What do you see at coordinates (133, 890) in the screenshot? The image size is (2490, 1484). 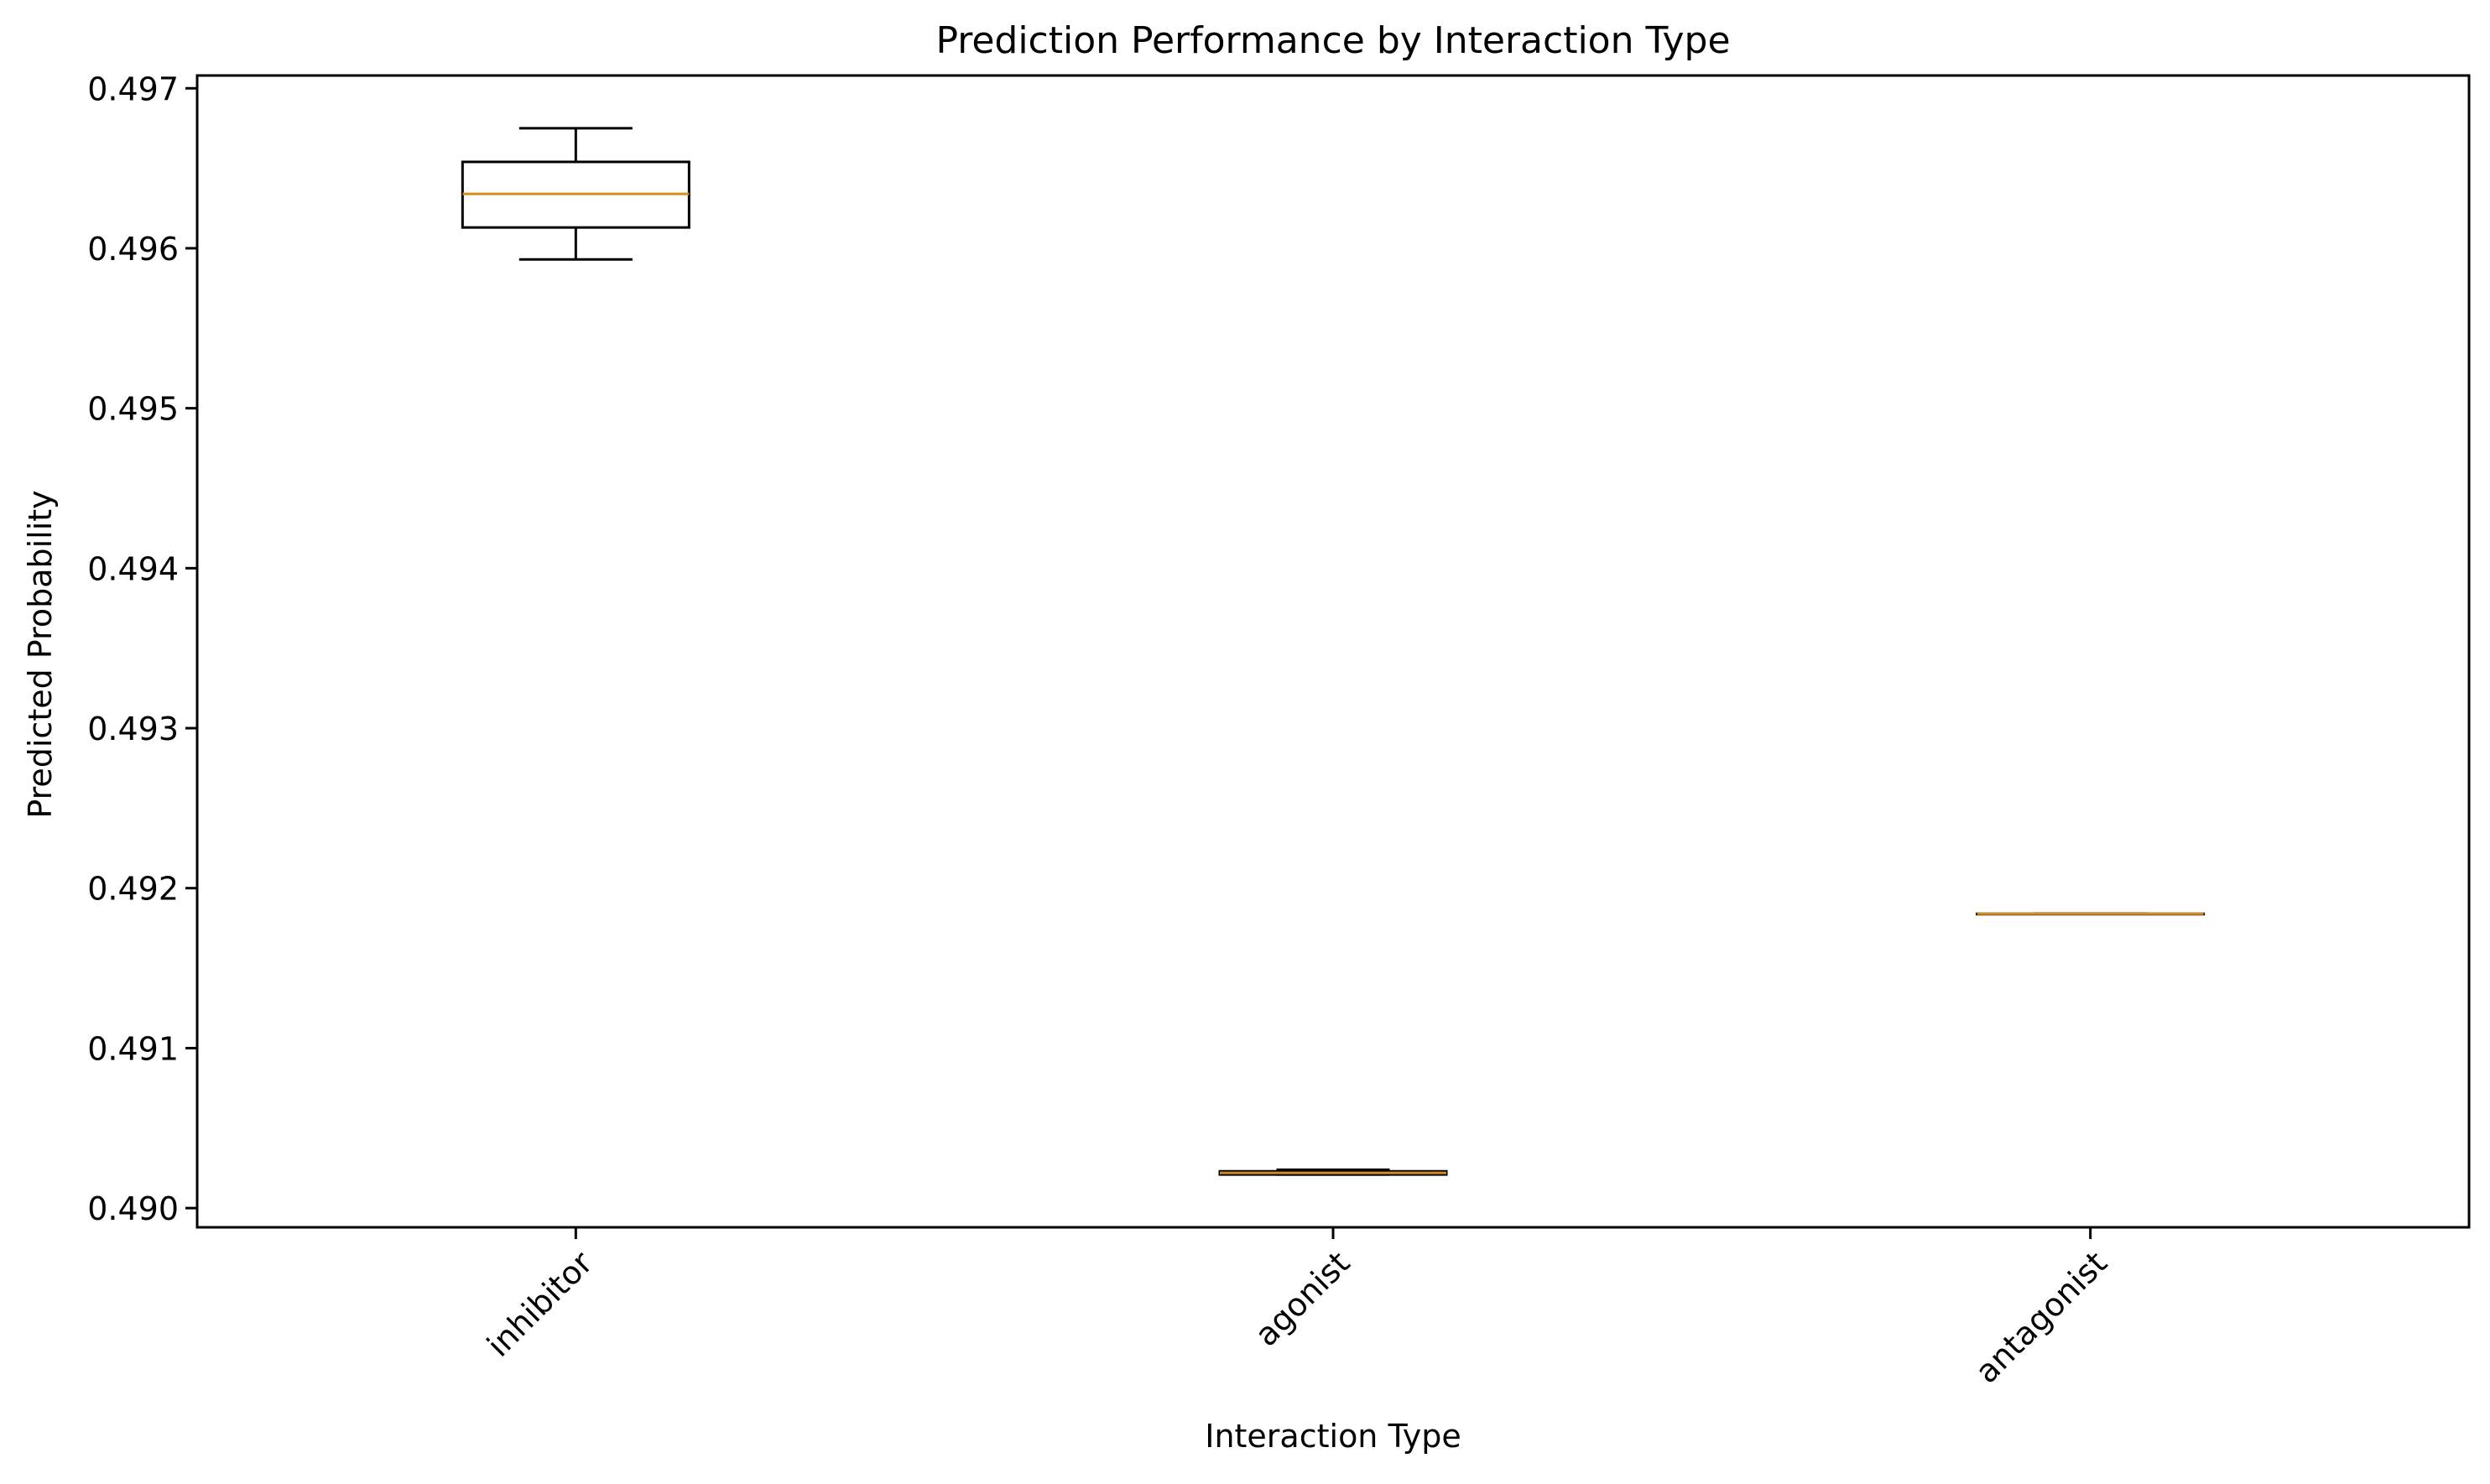 I see `y-tick-label: 0.492` at bounding box center [133, 890].